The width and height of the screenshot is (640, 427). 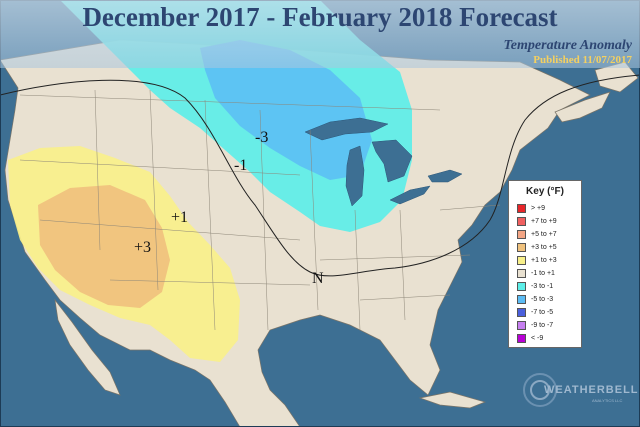 I want to click on legend-item: < -9, so click(x=530, y=338).